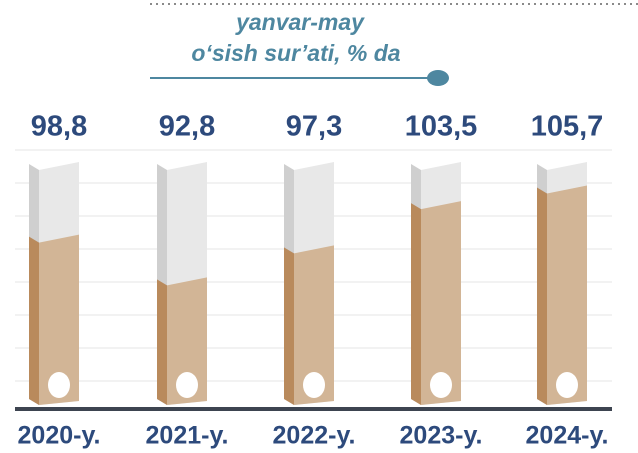 This screenshot has width=638, height=453. What do you see at coordinates (441, 127) in the screenshot?
I see `value-label: 103,5` at bounding box center [441, 127].